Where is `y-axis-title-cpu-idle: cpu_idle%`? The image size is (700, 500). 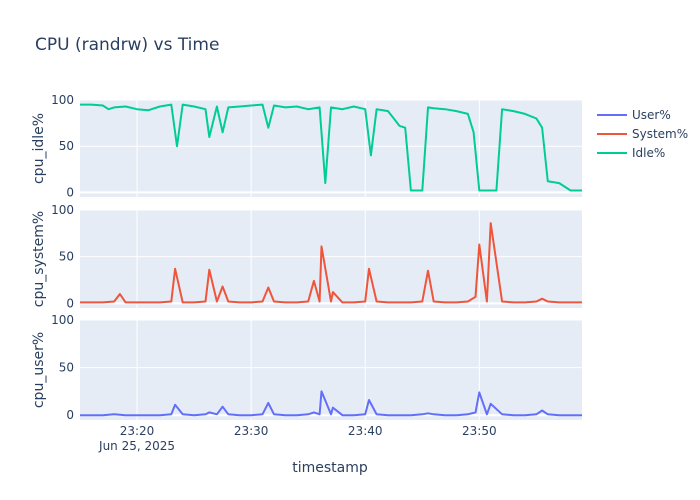 y-axis-title-cpu-idle: cpu_idle% is located at coordinates (39, 148).